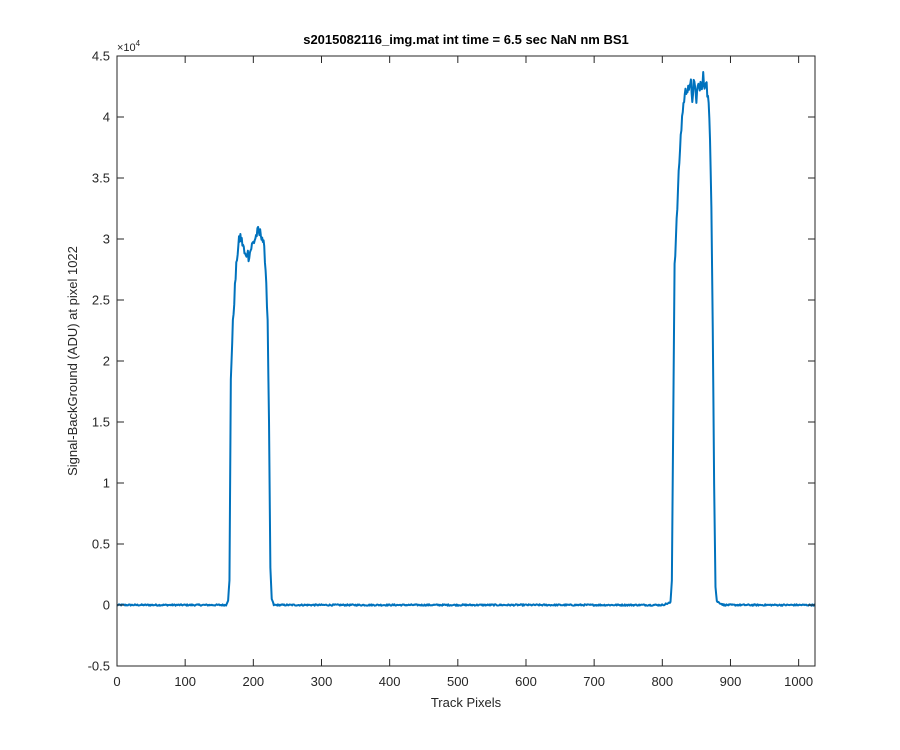 This screenshot has width=900, height=750. Describe the element at coordinates (458, 681) in the screenshot. I see `x-tick-label-5: 500` at that location.